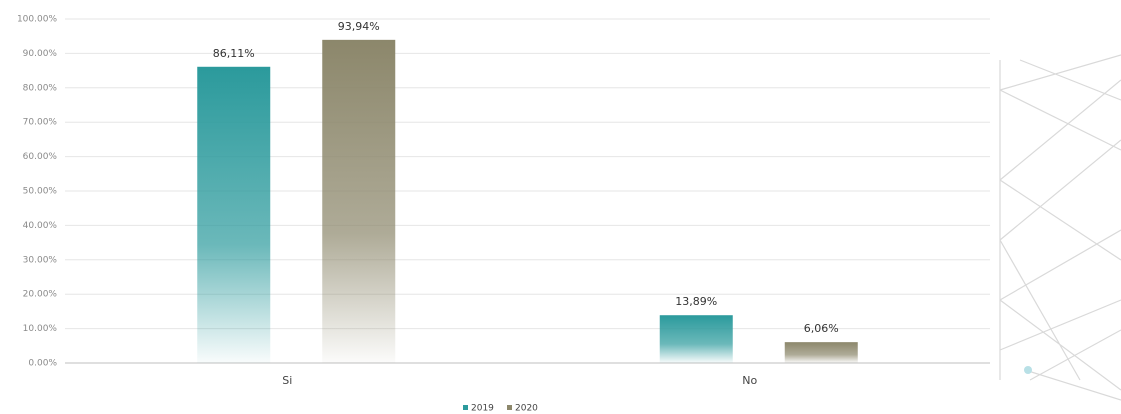 The image size is (1121, 414). What do you see at coordinates (40, 260) in the screenshot?
I see `y-tick-label: 30.00%` at bounding box center [40, 260].